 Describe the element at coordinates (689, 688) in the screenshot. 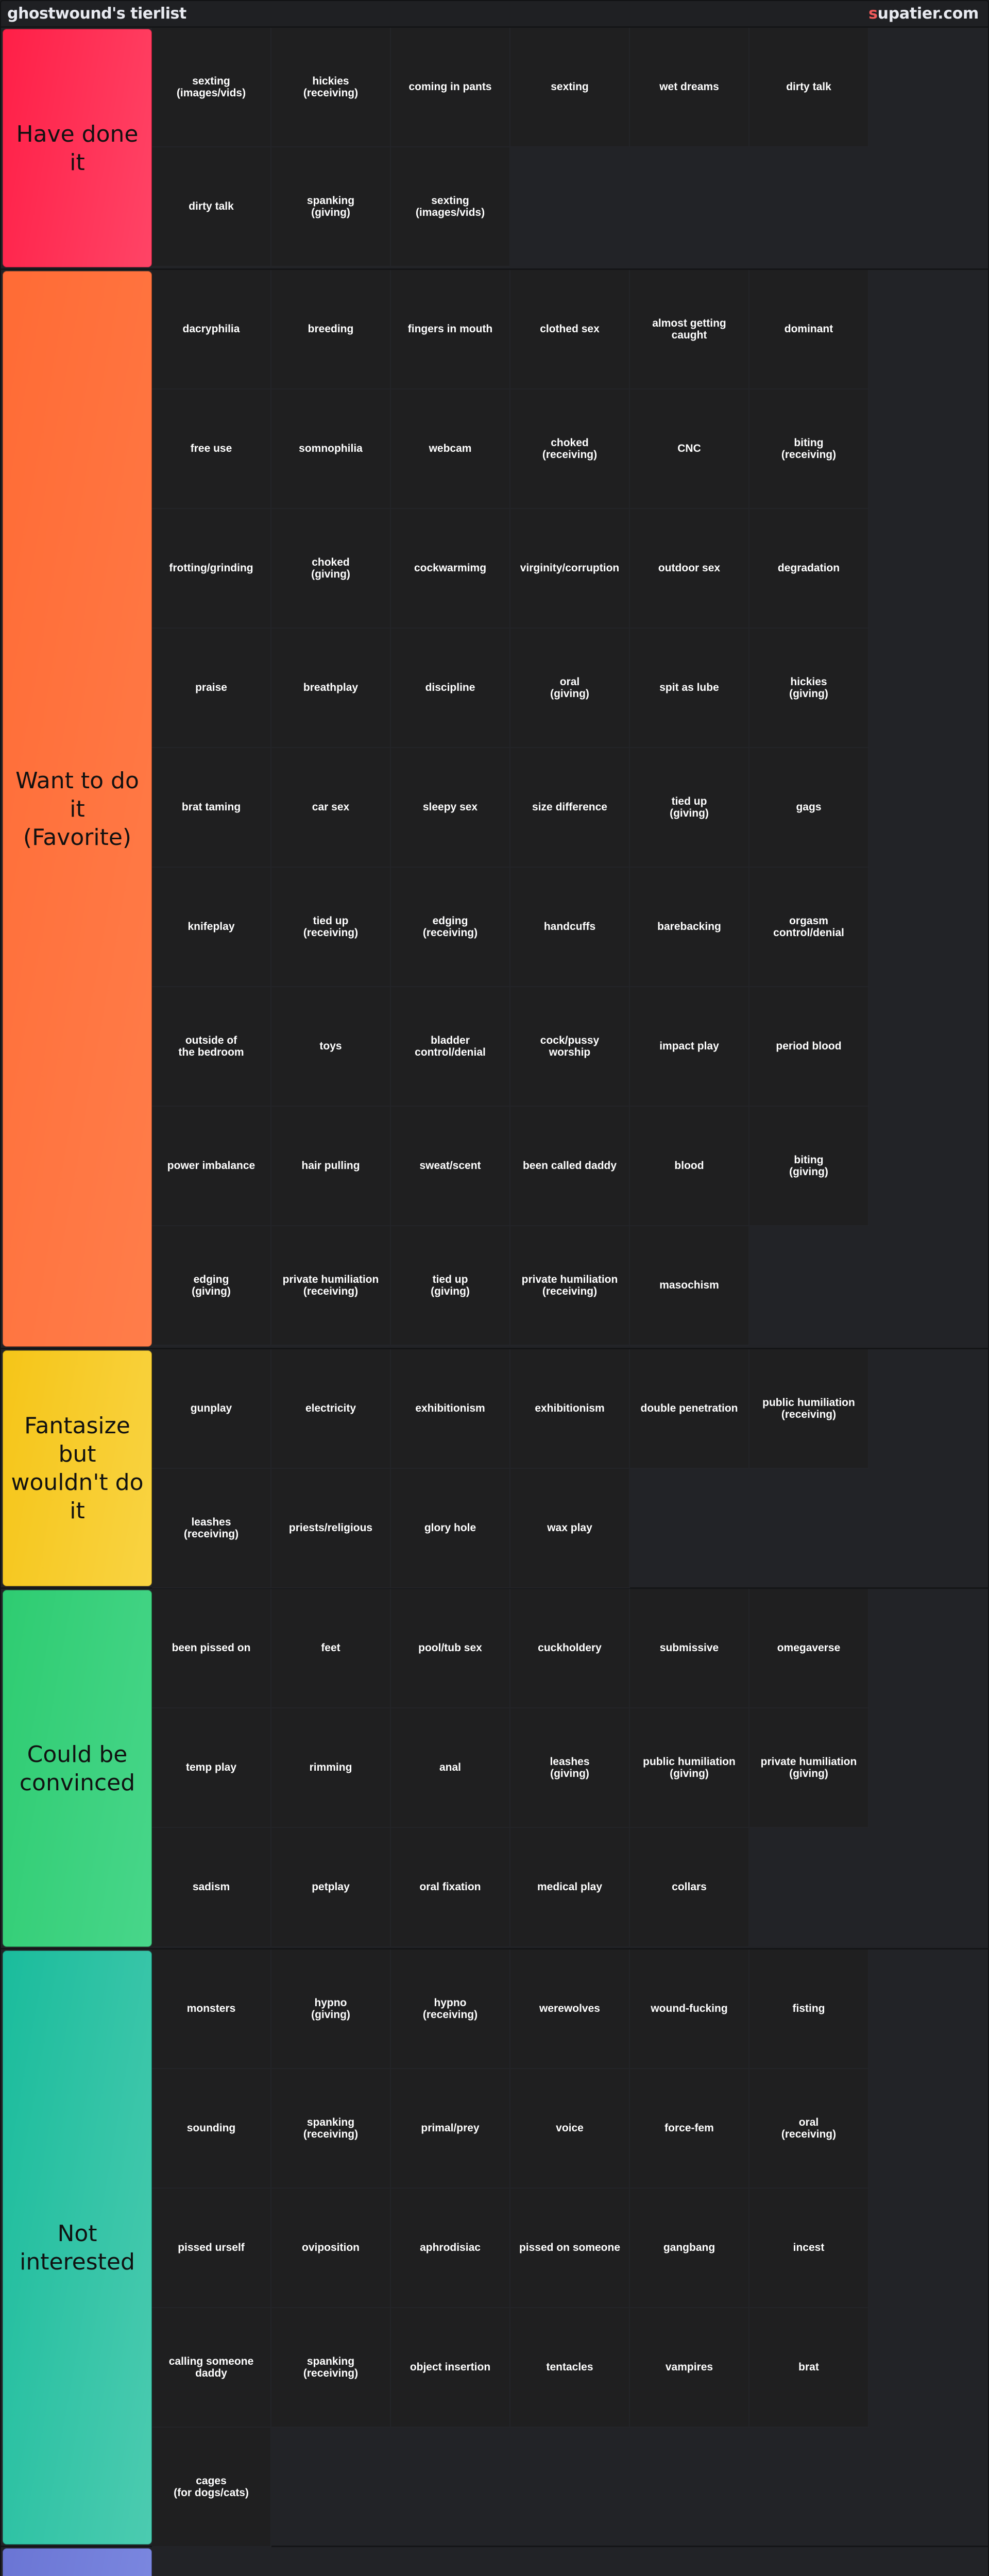

I see `tier-item-card: spit as lube` at that location.